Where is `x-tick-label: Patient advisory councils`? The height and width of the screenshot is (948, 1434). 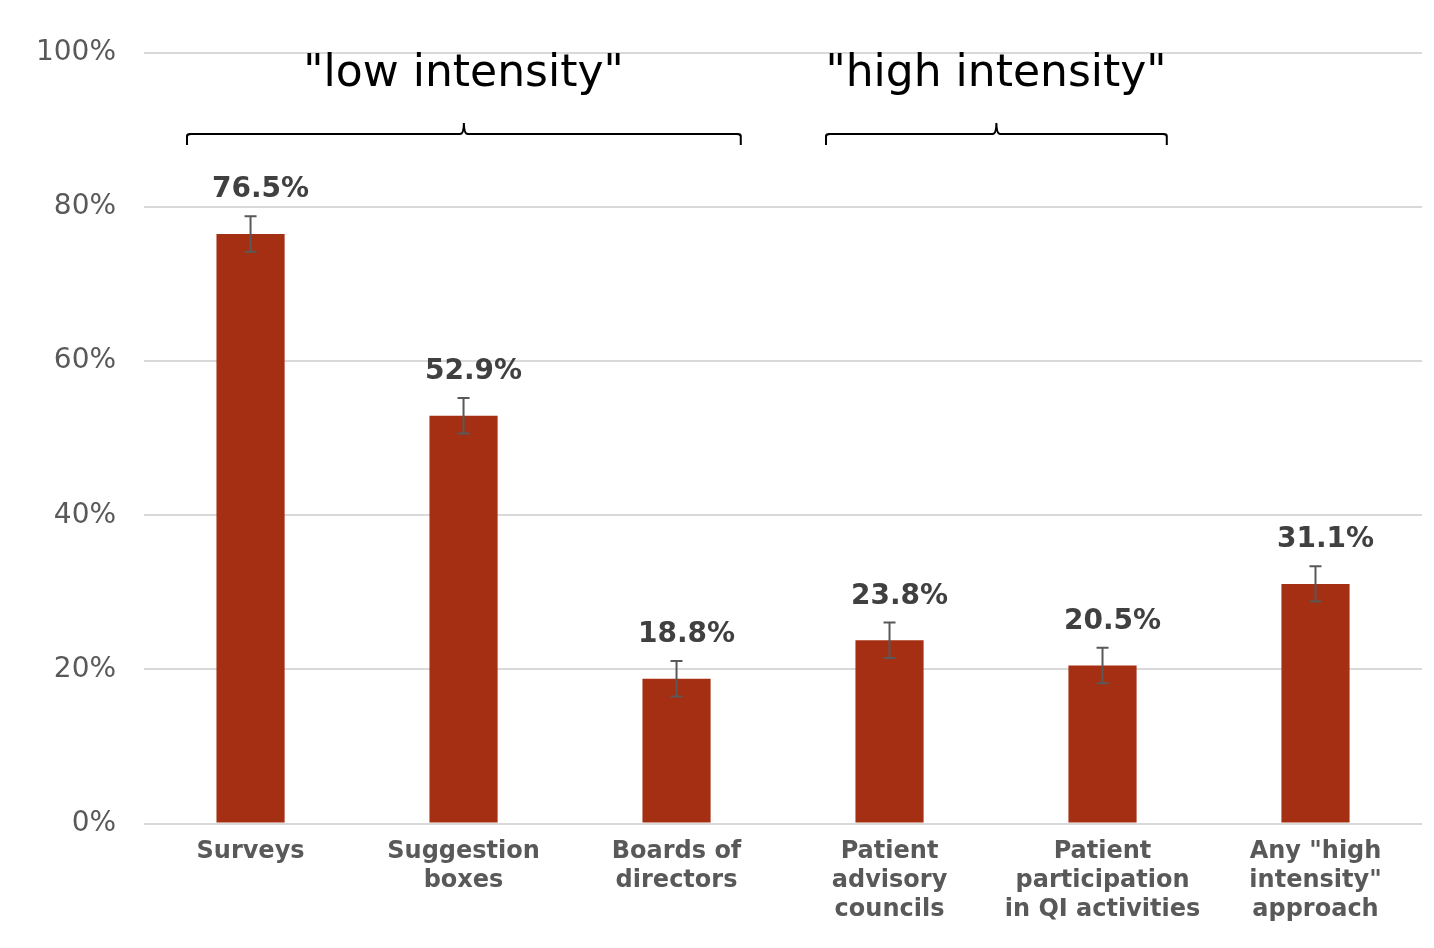
x-tick-label: Patient advisory councils is located at coordinates (889, 879).